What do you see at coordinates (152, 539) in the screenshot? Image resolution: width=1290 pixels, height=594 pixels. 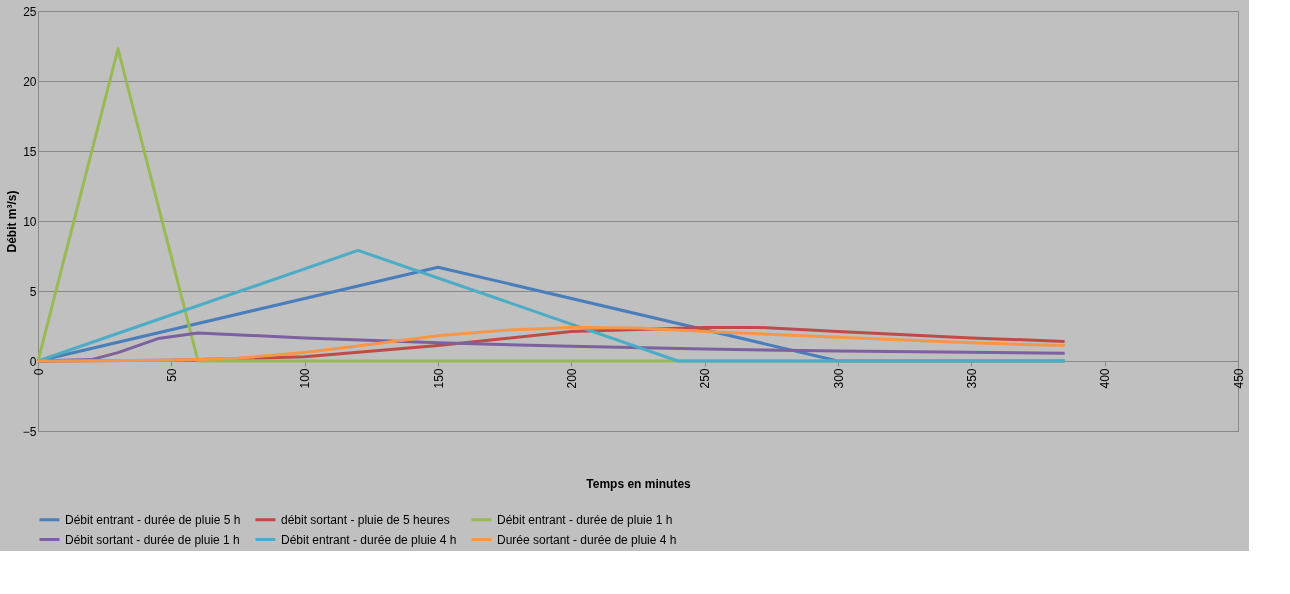 I see `legend-label: Débit sortant - durée de pluie 1 h` at bounding box center [152, 539].